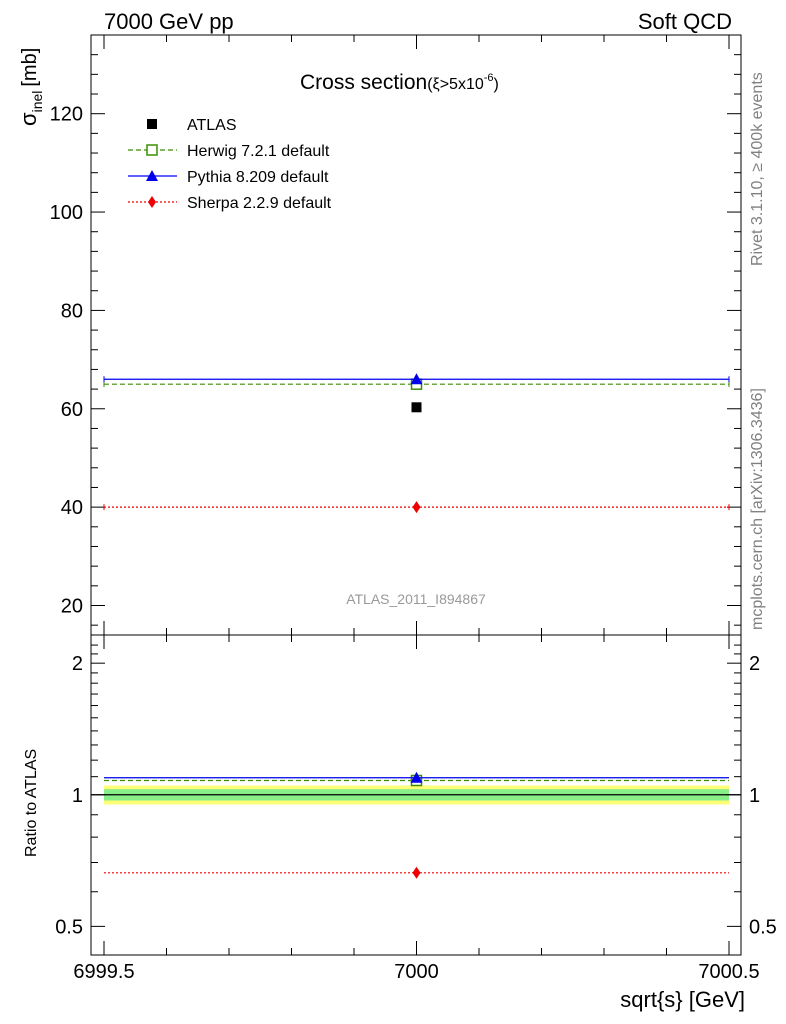 Image resolution: width=786 pixels, height=1024 pixels. Describe the element at coordinates (728, 972) in the screenshot. I see `x-tick-label: 7000.5` at that location.